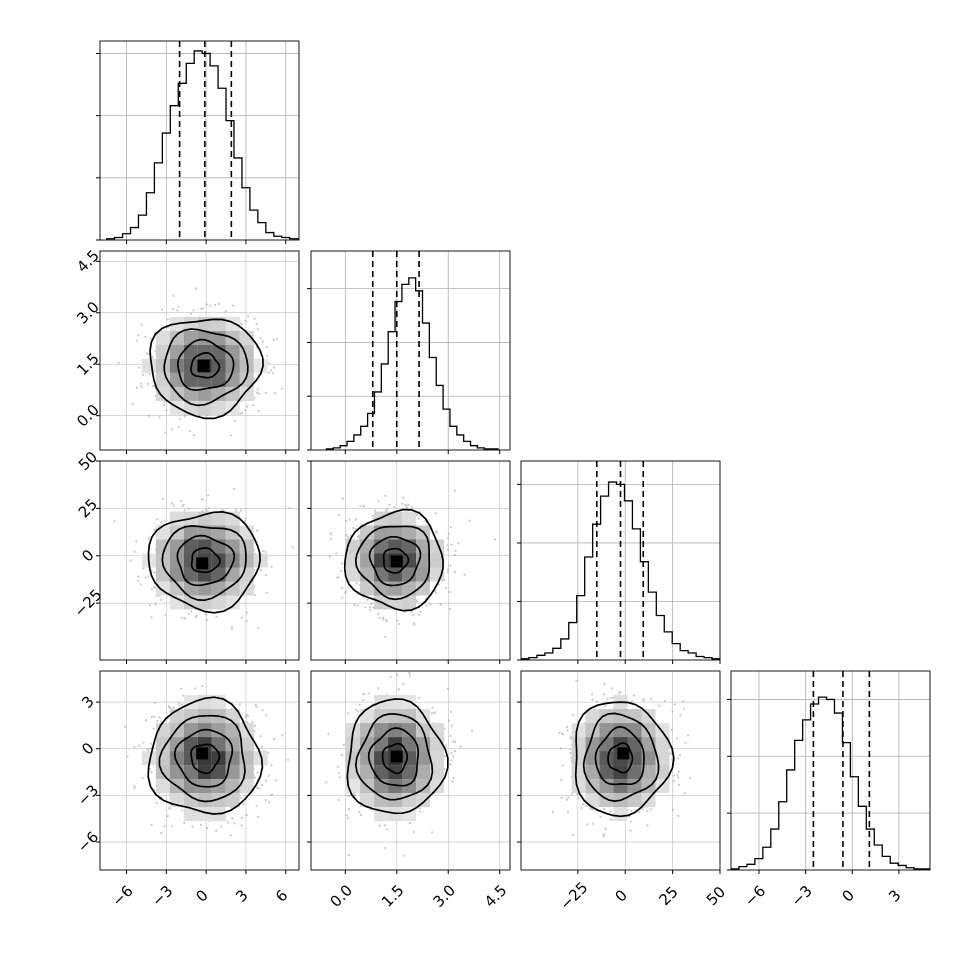 The height and width of the screenshot is (970, 970). I want to click on y-tick-label: 25, so click(88, 508).